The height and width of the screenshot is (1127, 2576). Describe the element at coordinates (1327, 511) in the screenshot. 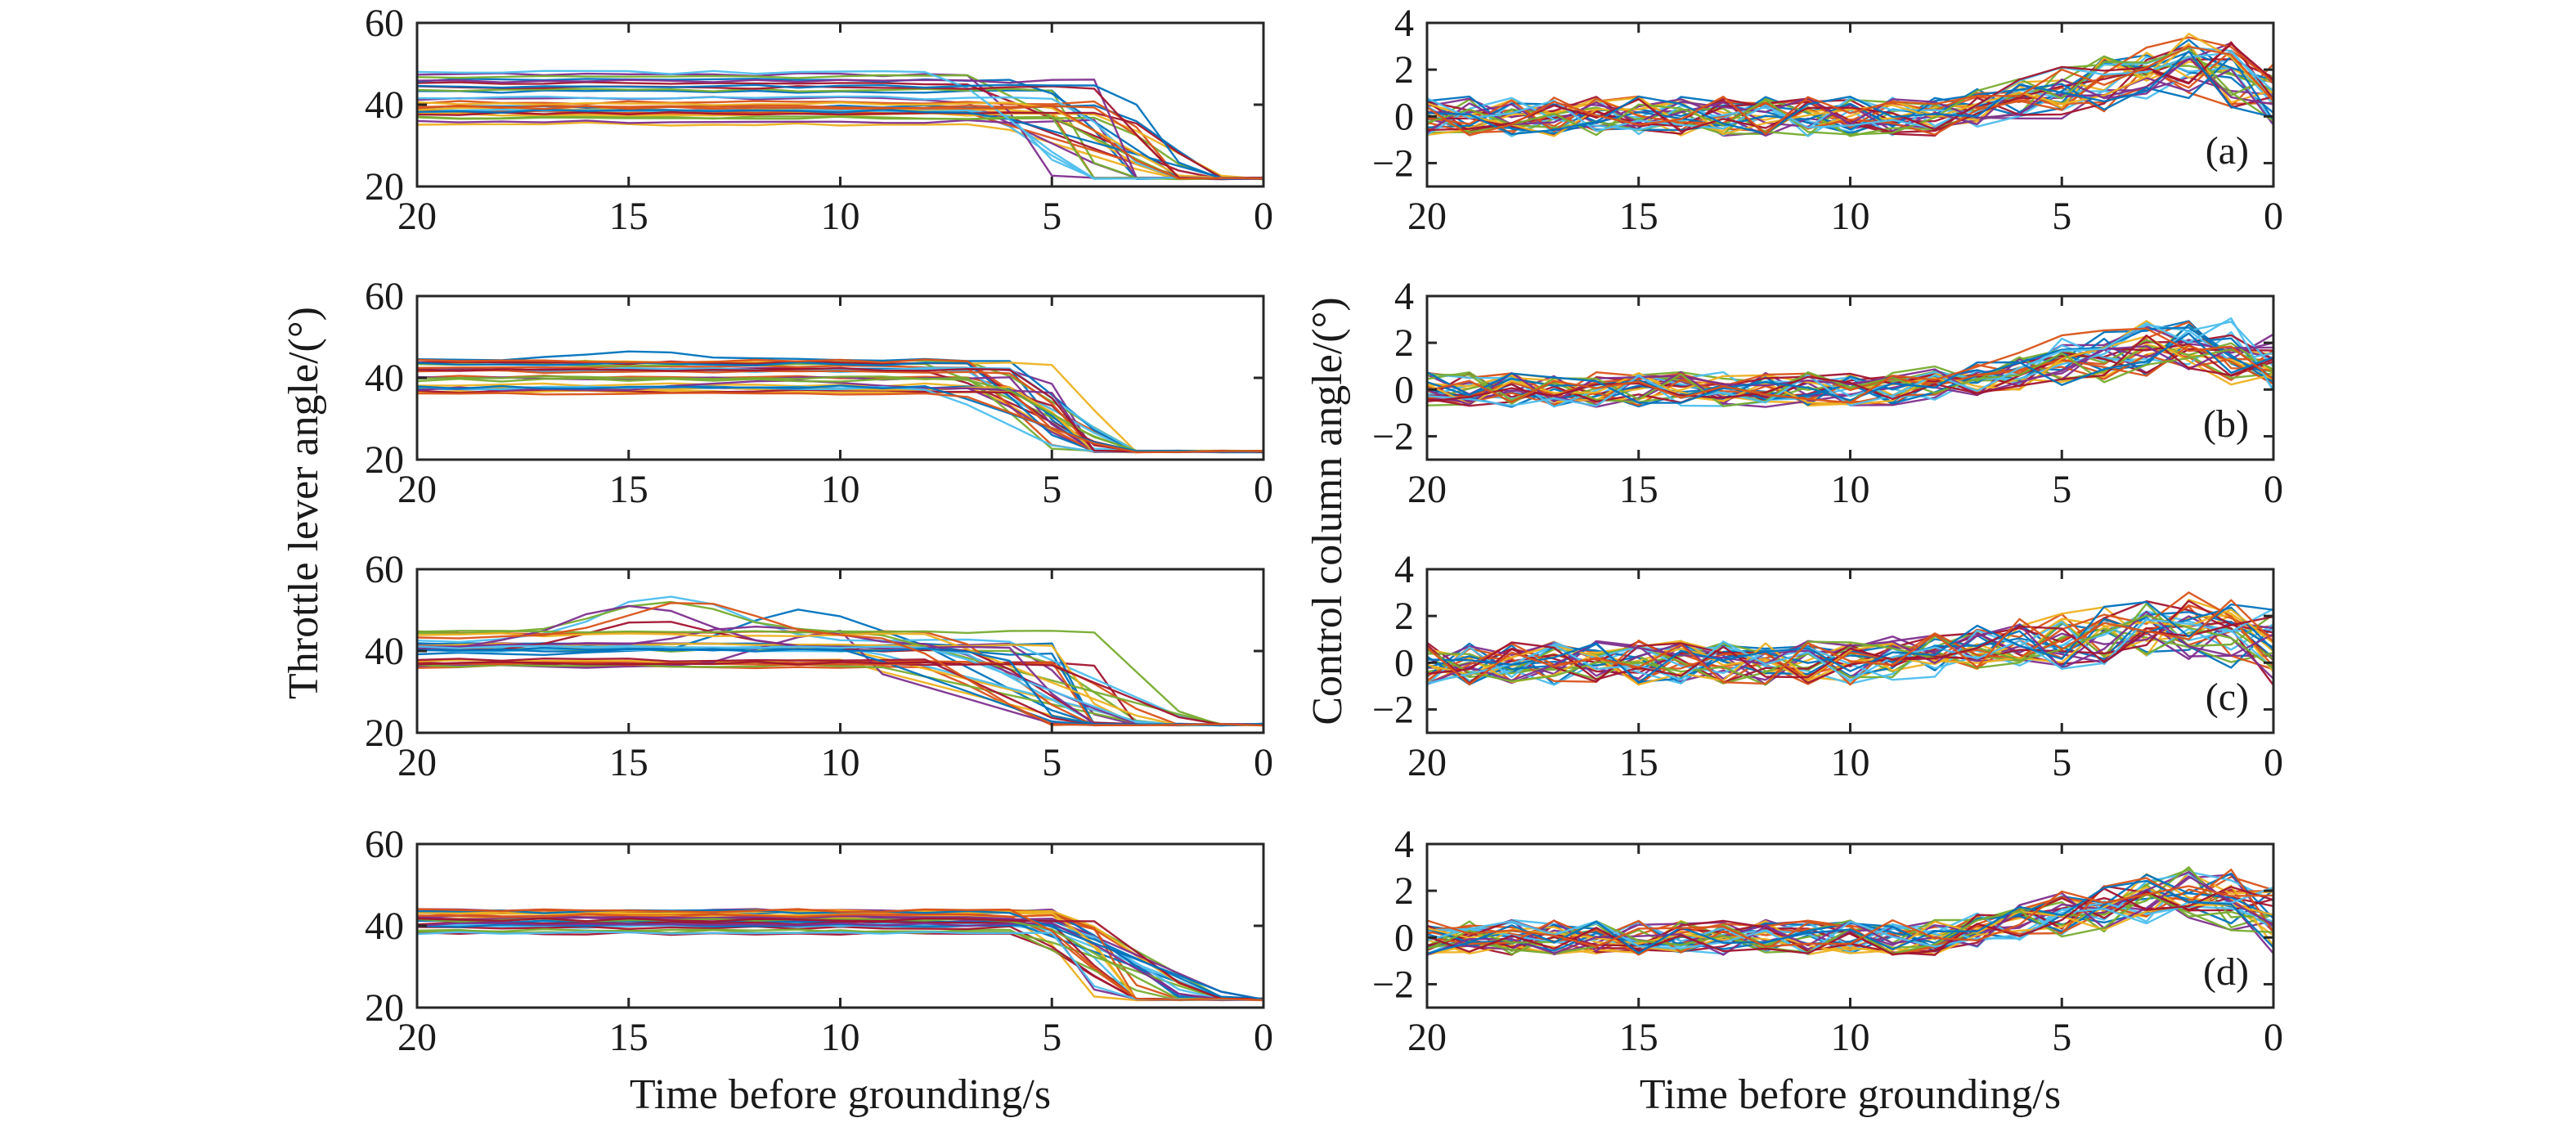

I see `right-y-axis-label: Control column angle/(°)` at that location.